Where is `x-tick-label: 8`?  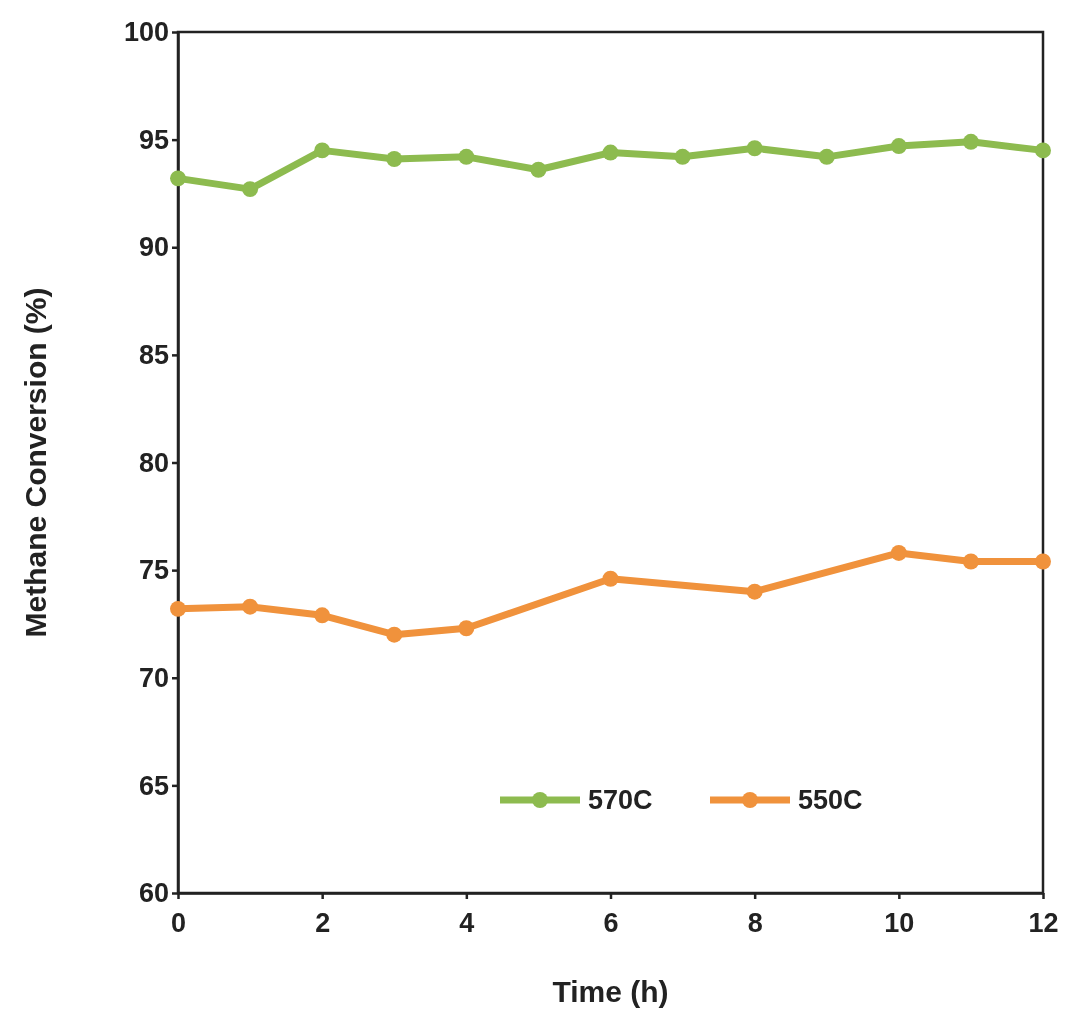 x-tick-label: 8 is located at coordinates (755, 922).